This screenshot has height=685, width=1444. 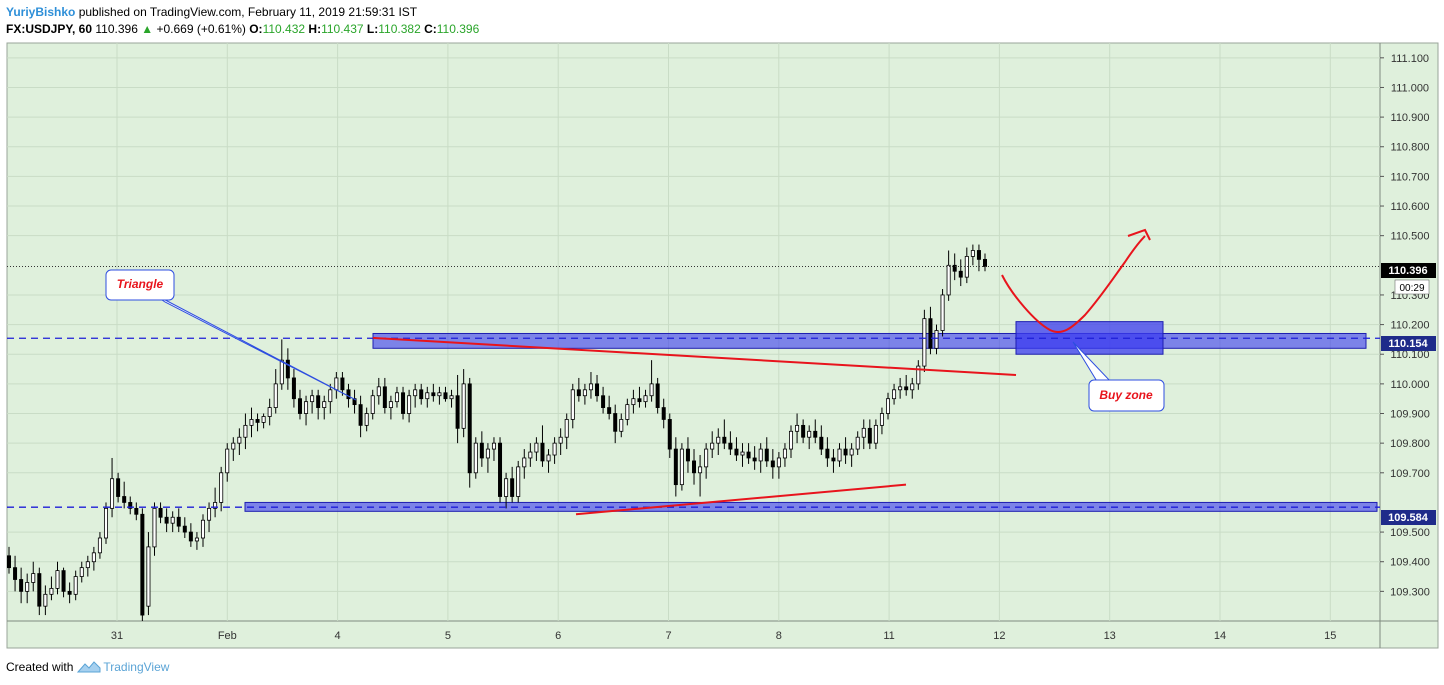 What do you see at coordinates (1118, 376) in the screenshot?
I see `buy-zone-callout: Buy zone` at bounding box center [1118, 376].